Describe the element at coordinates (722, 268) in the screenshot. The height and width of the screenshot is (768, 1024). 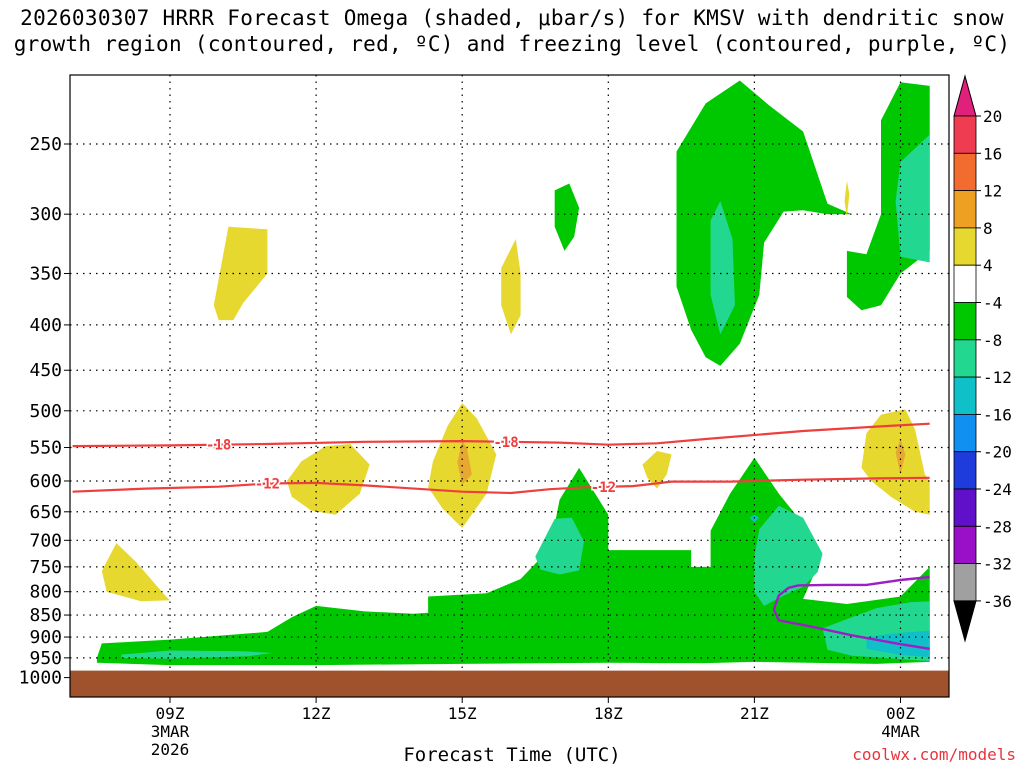
I see `omega-region-teal-upper-21Z` at that location.